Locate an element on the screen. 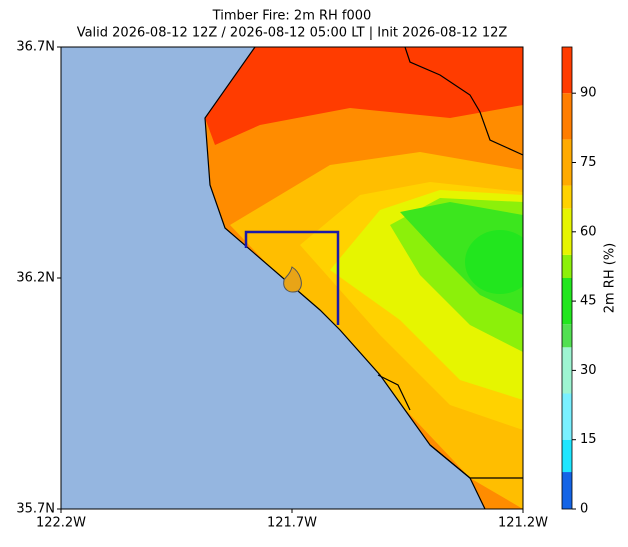 This screenshot has height=547, width=628. colorbar-tick-label: 60 is located at coordinates (588, 231).